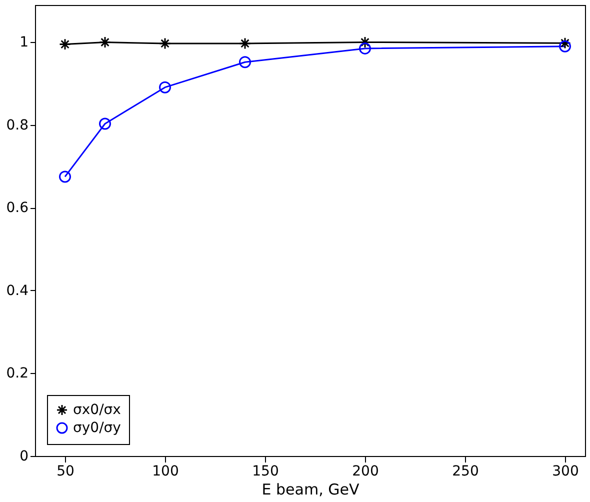 The height and width of the screenshot is (502, 590). I want to click on x-tick-label: 100, so click(165, 472).